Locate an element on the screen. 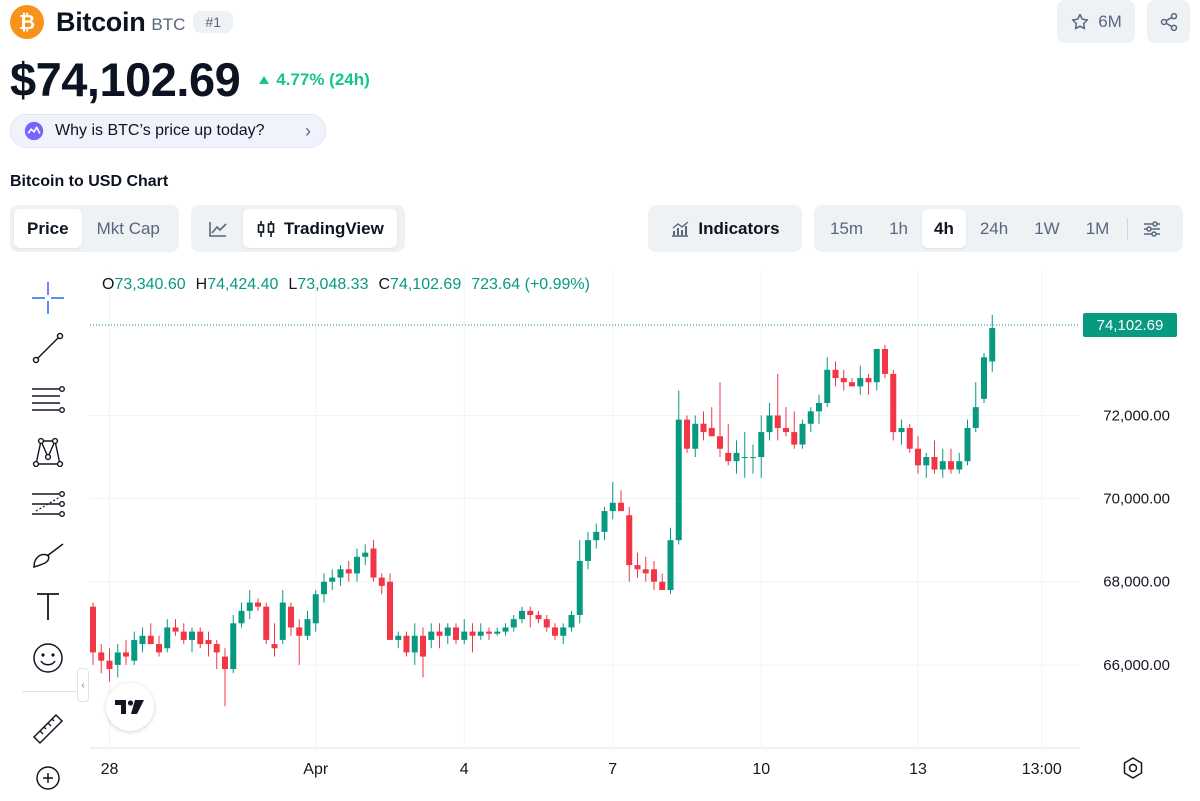 The image size is (1200, 801). chart-type-toggle: TradingView is located at coordinates (298, 228).